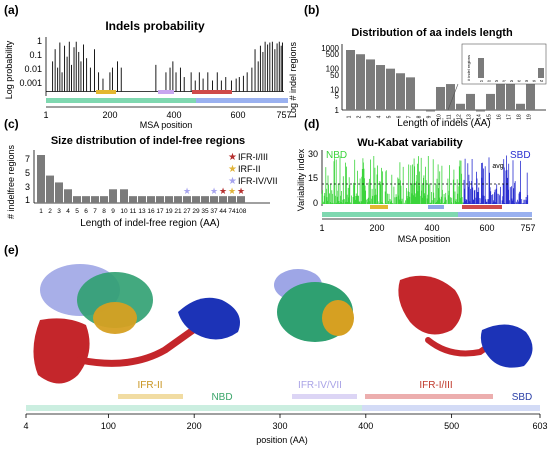 The image size is (550, 450). I want to click on protein-structure-nbd, so click(314, 305).